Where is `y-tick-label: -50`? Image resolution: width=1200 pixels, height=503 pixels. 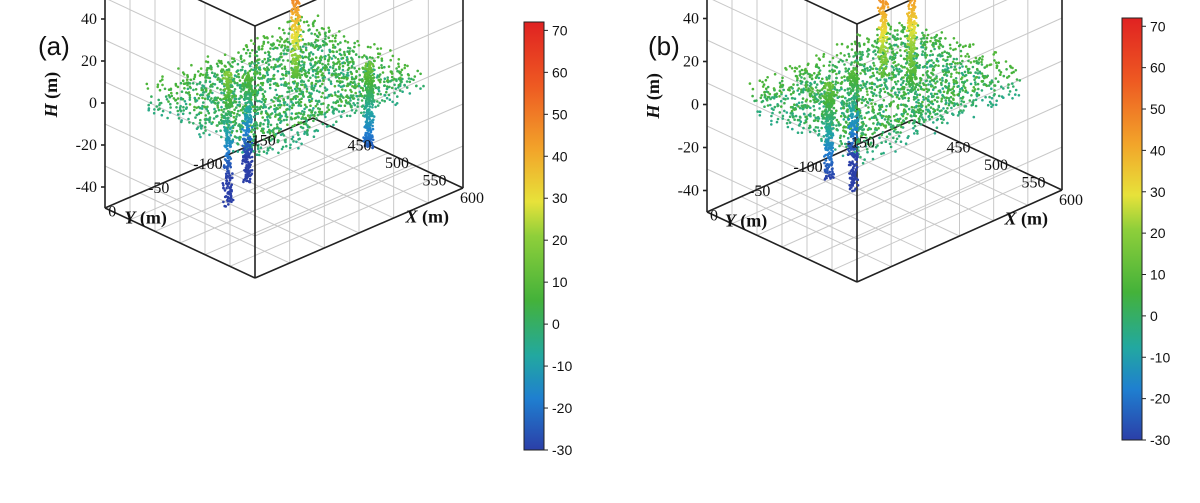 y-tick-label: -50 is located at coordinates (158, 188).